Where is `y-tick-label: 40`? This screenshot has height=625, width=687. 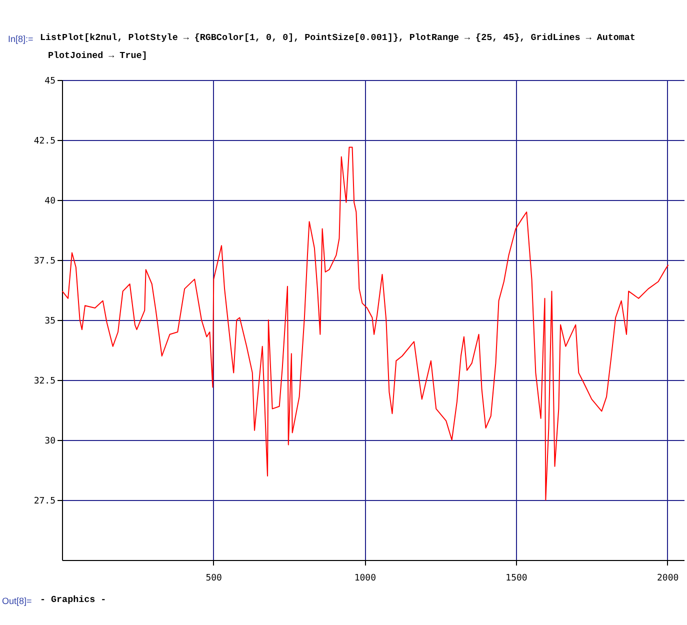 y-tick-label: 40 is located at coordinates (50, 201).